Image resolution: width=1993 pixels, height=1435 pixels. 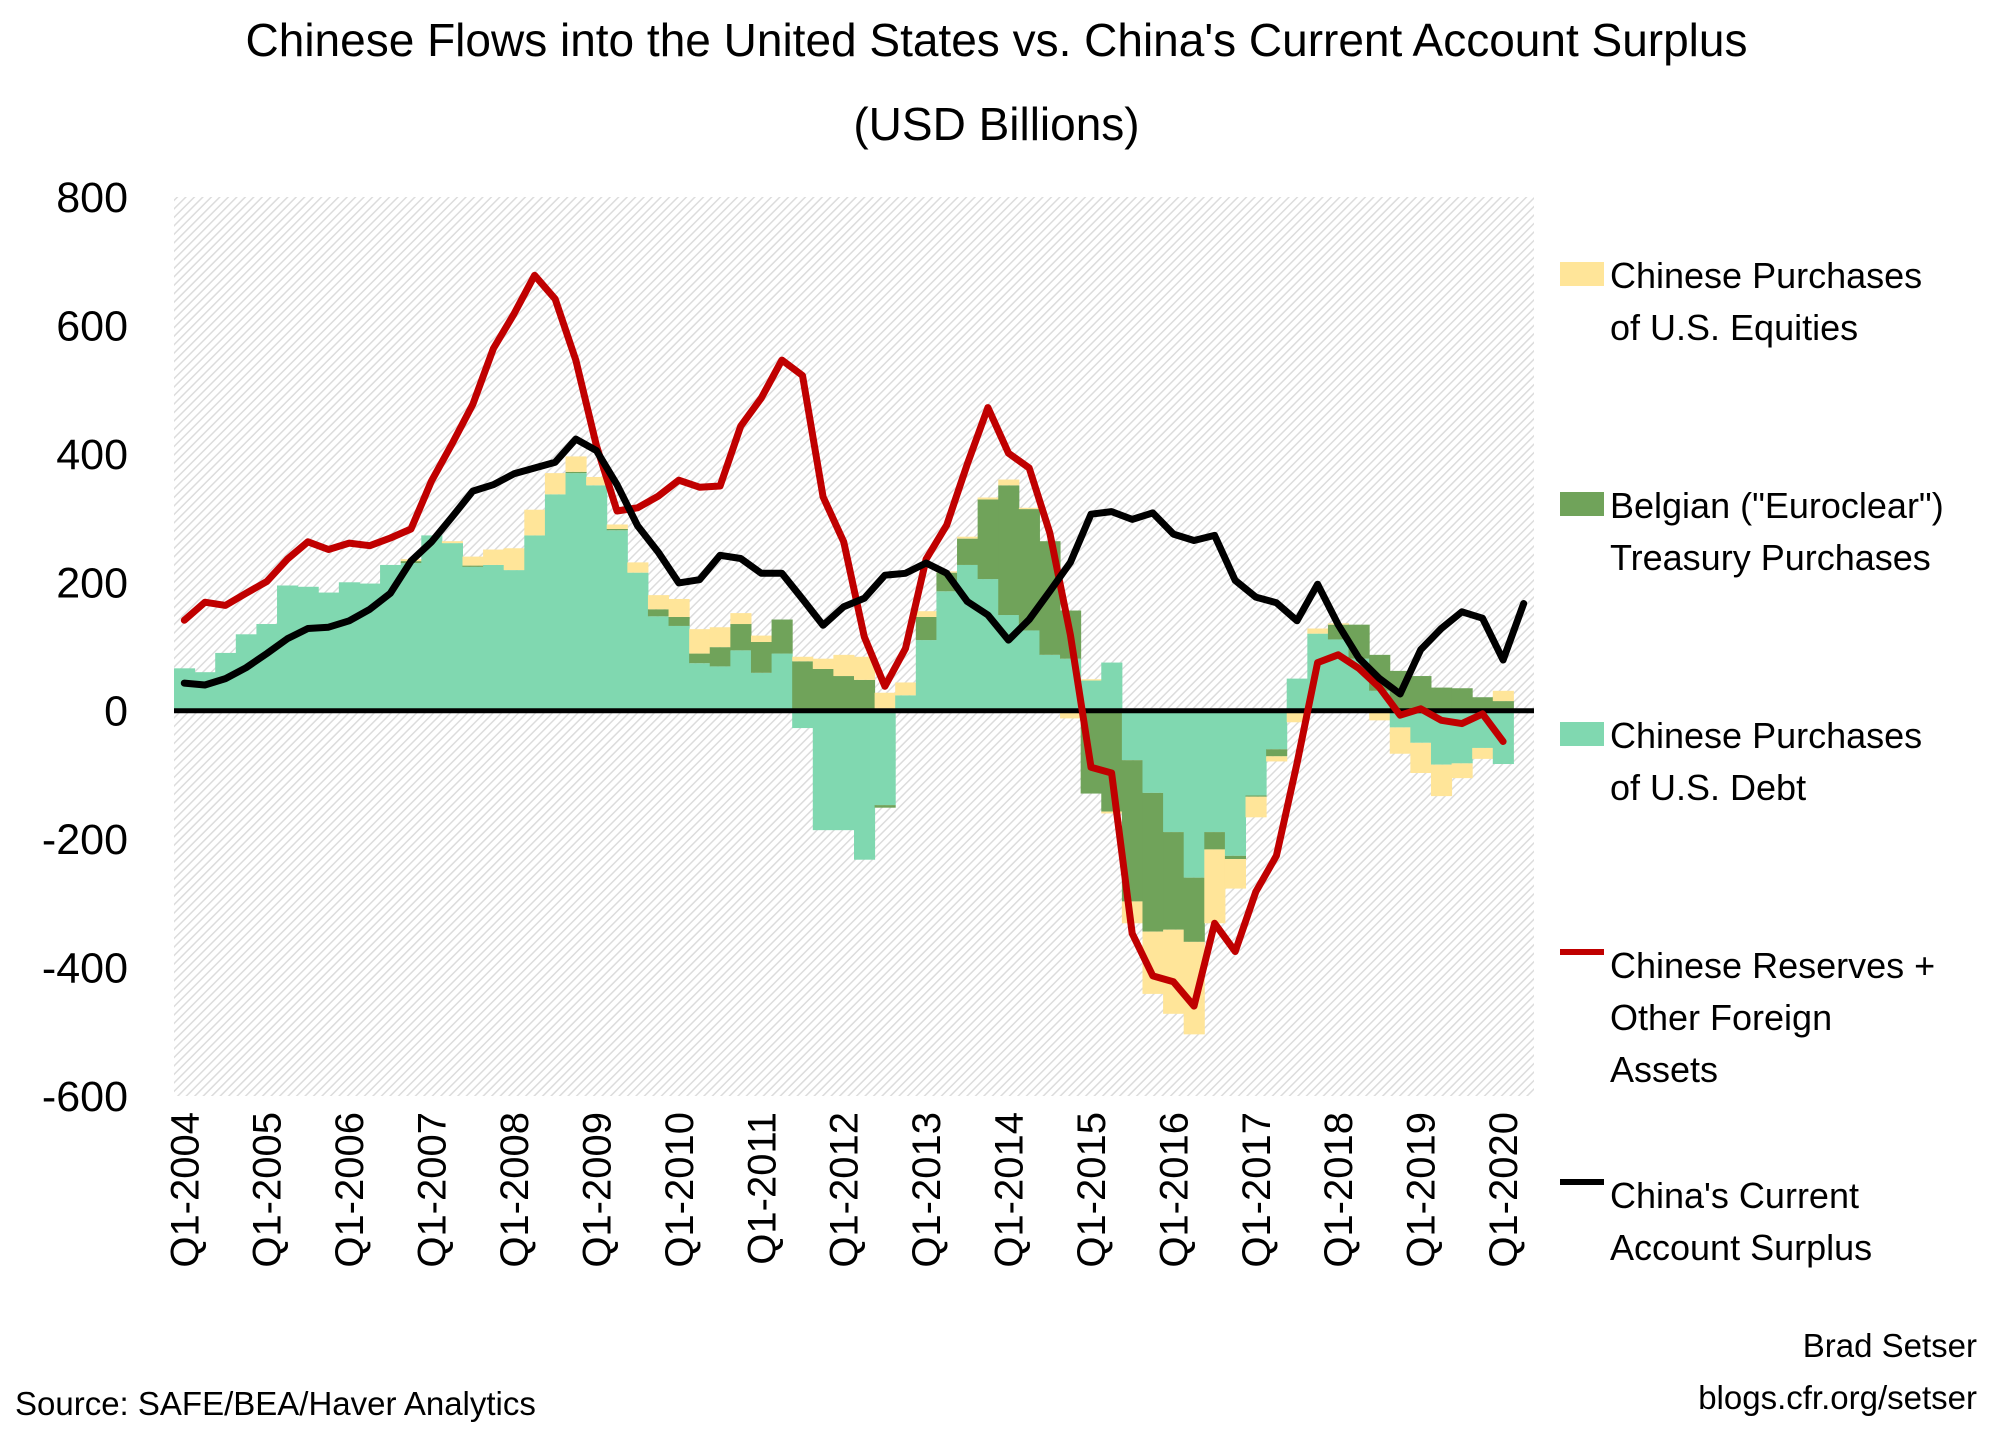 What do you see at coordinates (865, 695) in the screenshot?
I see `bar-1-q33` at bounding box center [865, 695].